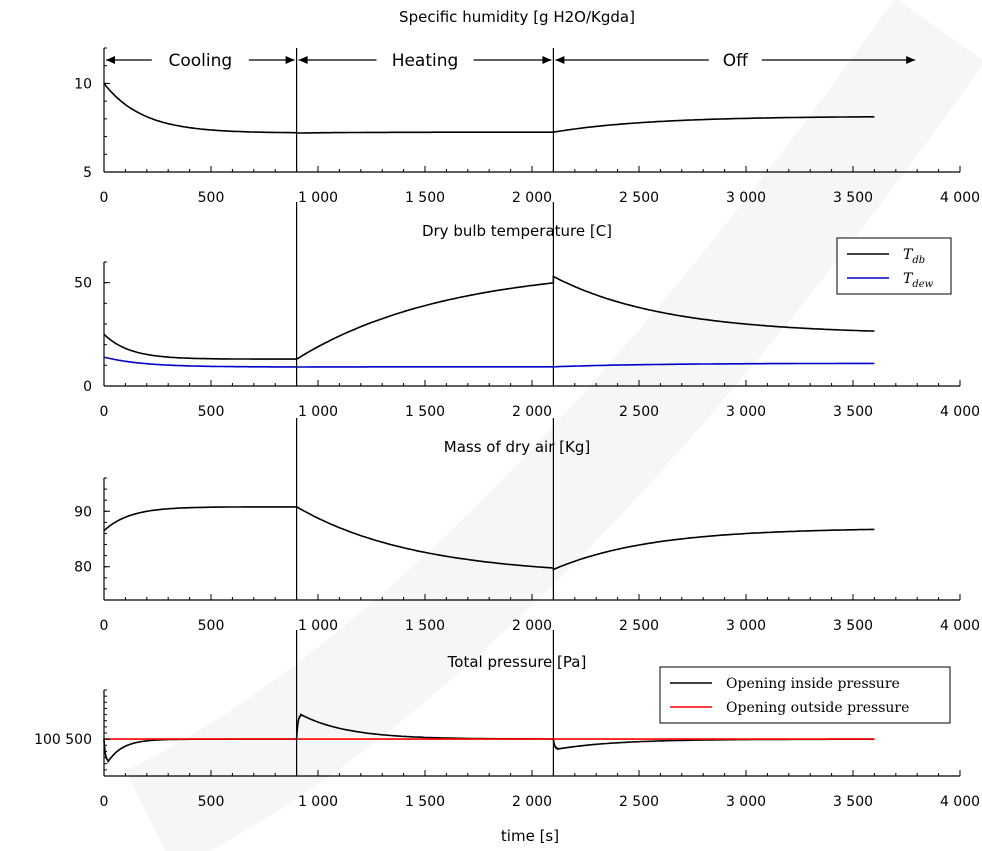  I want to click on y-tick-label: 10, so click(83, 84).